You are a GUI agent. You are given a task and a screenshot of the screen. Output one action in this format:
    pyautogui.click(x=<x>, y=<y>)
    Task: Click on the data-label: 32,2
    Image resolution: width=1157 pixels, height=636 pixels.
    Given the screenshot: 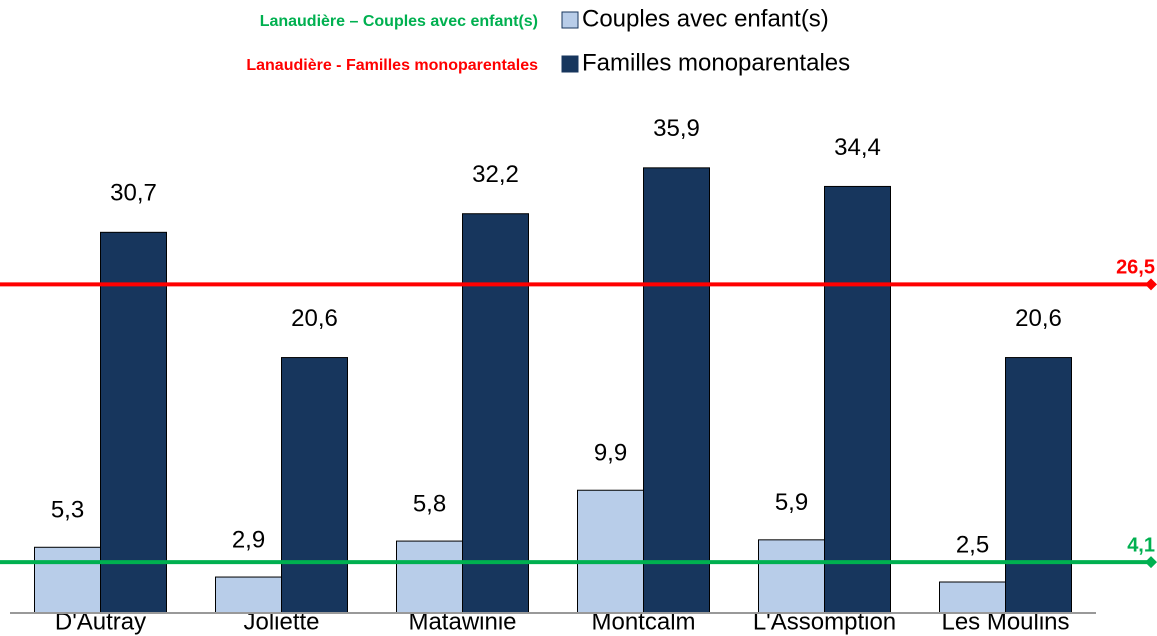 What is the action you would take?
    pyautogui.click(x=495, y=174)
    